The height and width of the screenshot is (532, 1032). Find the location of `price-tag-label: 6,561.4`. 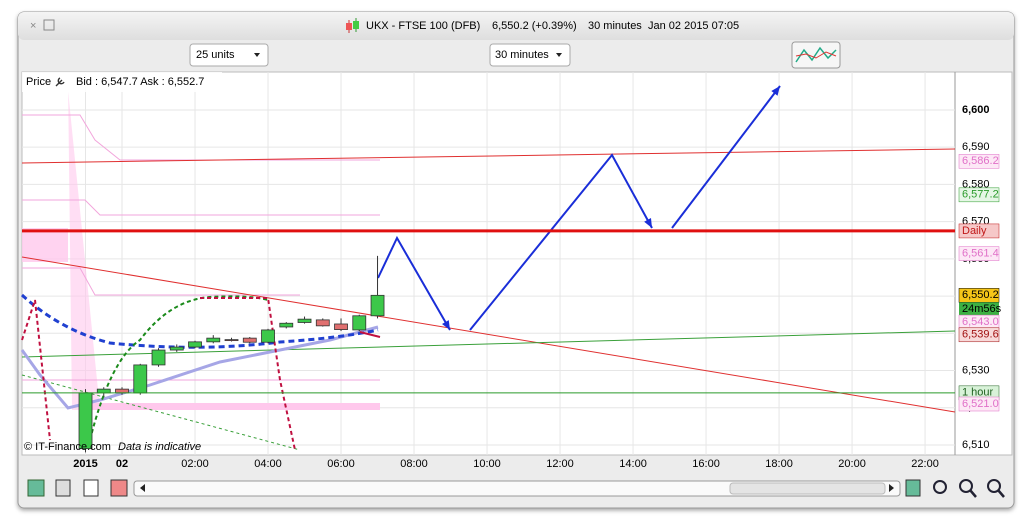

price-tag-label: 6,561.4 is located at coordinates (980, 254).